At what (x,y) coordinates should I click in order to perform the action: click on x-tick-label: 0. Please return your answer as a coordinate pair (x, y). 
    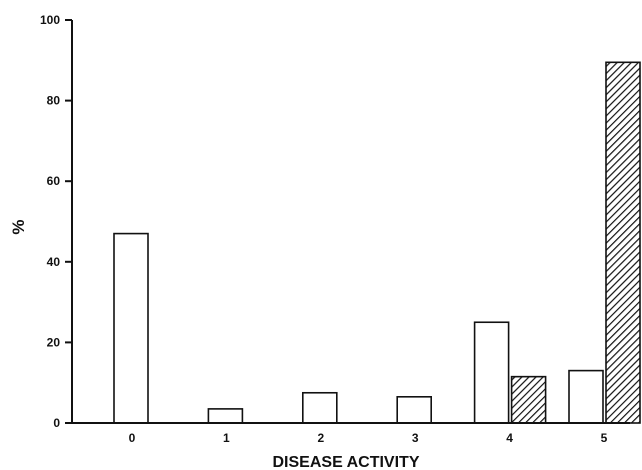
    Looking at the image, I should click on (132, 438).